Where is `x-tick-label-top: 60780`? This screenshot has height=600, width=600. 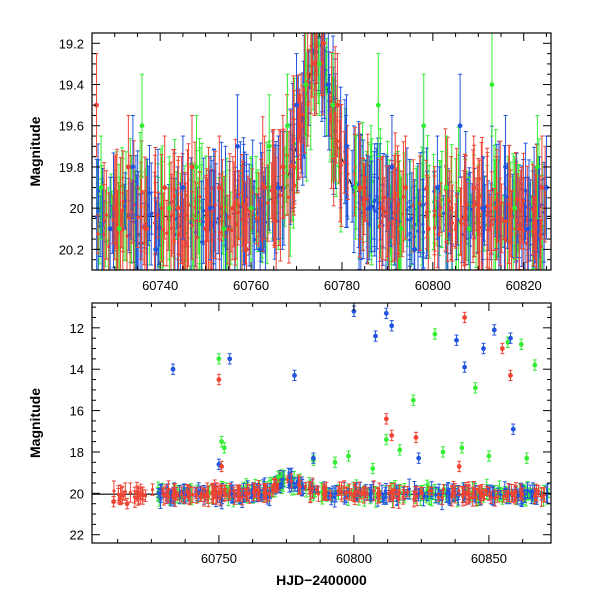
x-tick-label-top: 60780 is located at coordinates (342, 285).